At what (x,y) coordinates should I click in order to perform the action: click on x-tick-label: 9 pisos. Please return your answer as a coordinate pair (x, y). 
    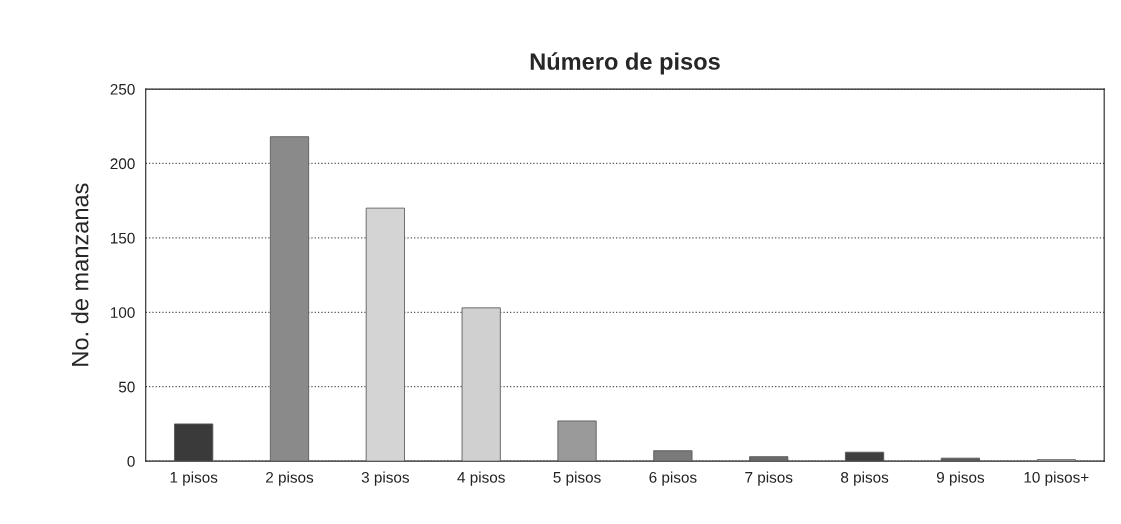
    Looking at the image, I should click on (960, 478).